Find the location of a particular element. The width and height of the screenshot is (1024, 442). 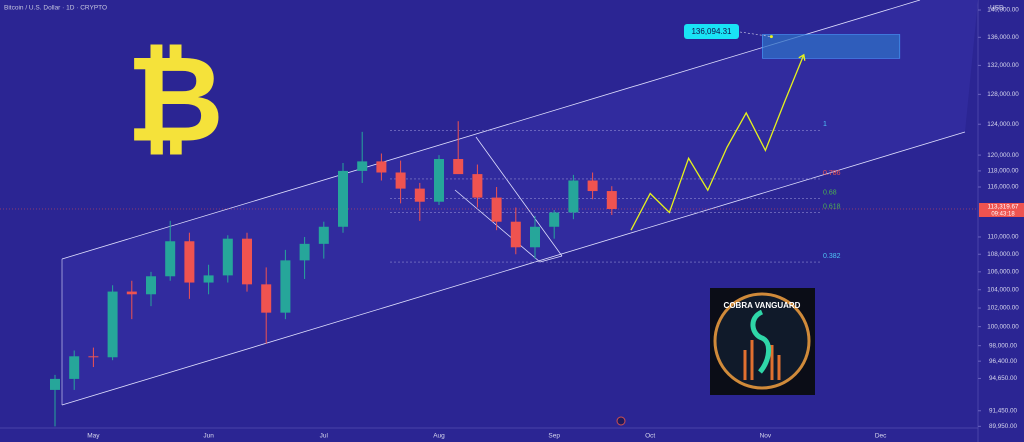

y-tick-label: 110,000.00 is located at coordinates (1003, 237).